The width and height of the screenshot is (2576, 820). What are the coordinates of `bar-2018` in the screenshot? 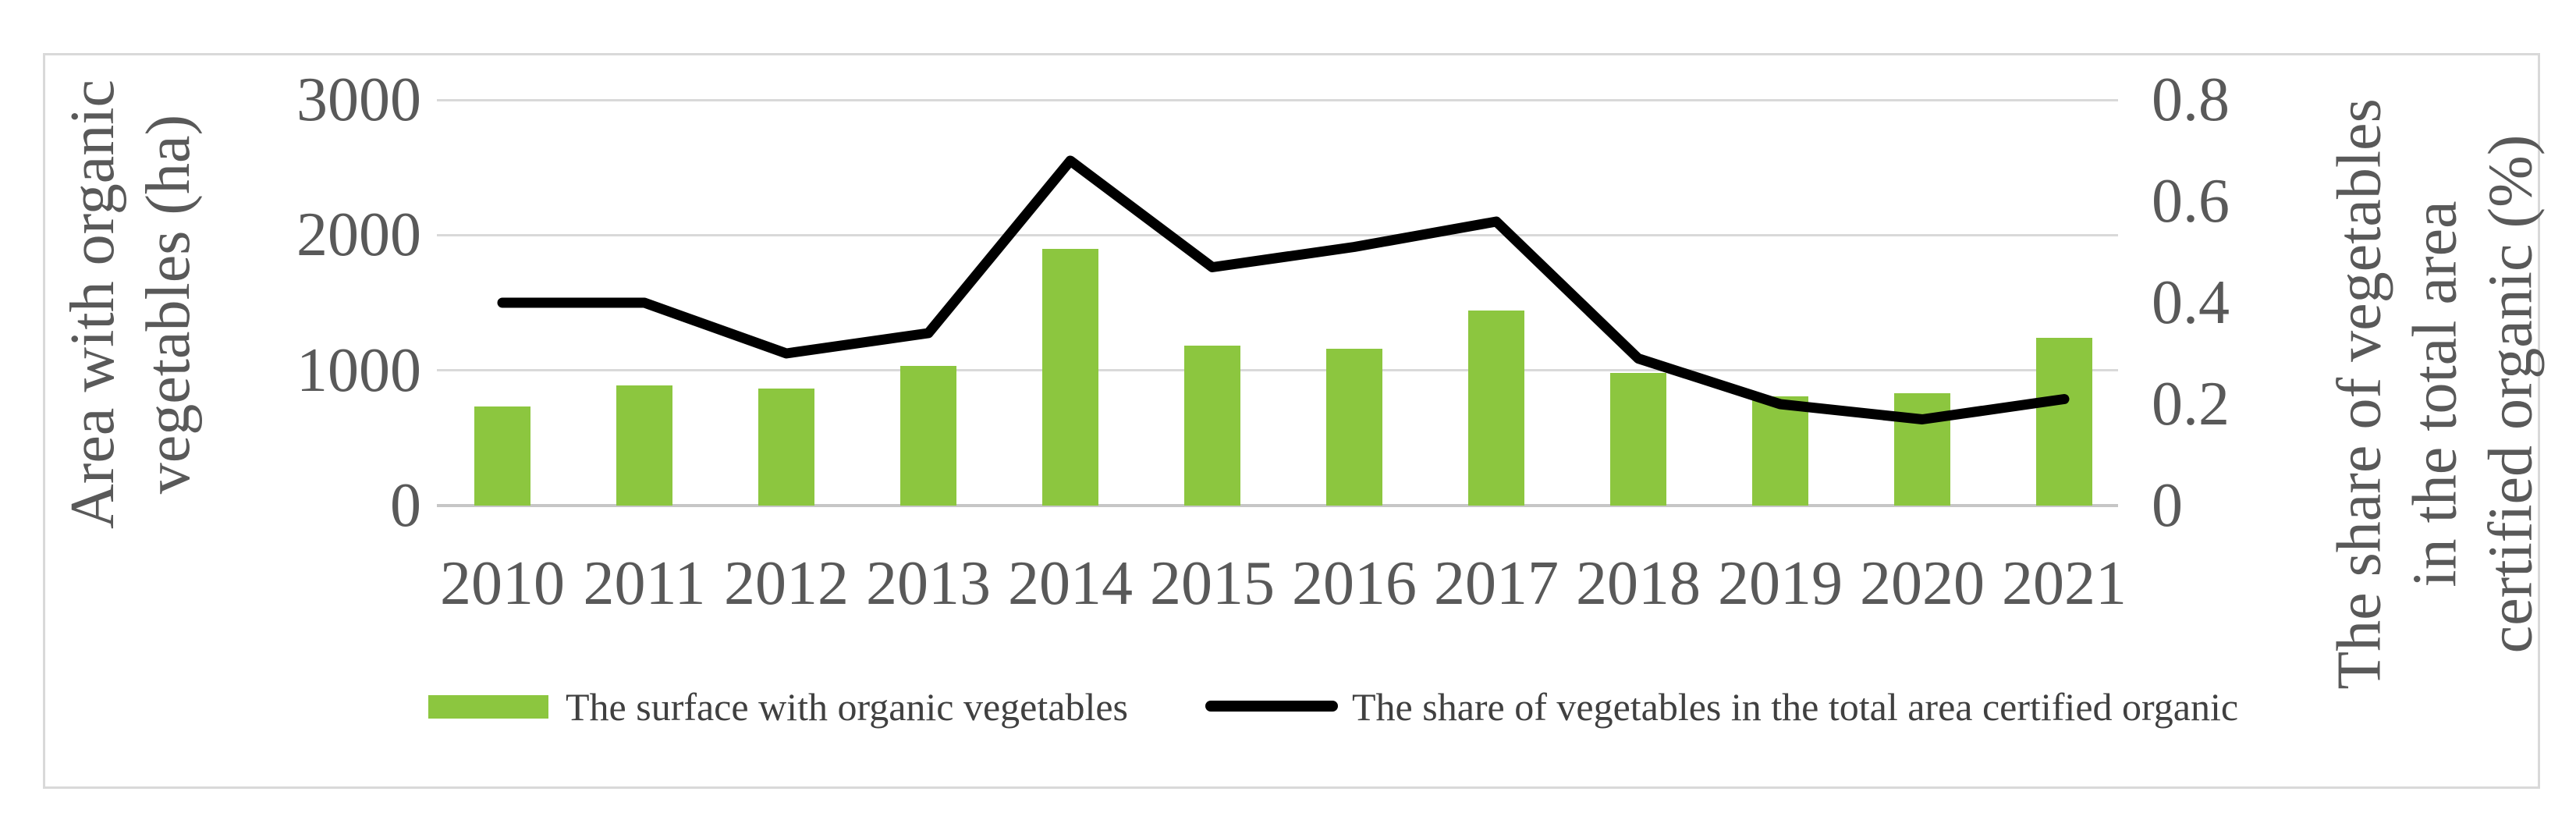 It's located at (1638, 440).